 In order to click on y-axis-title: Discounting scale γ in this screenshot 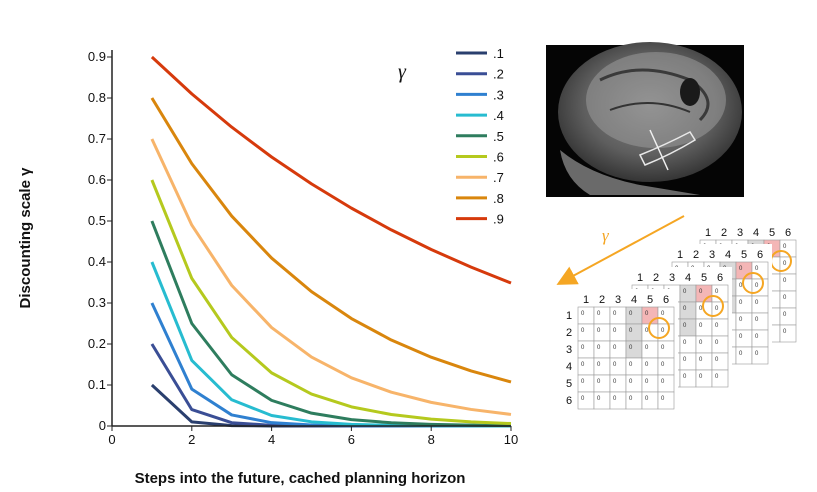, I will do `click(25, 238)`.